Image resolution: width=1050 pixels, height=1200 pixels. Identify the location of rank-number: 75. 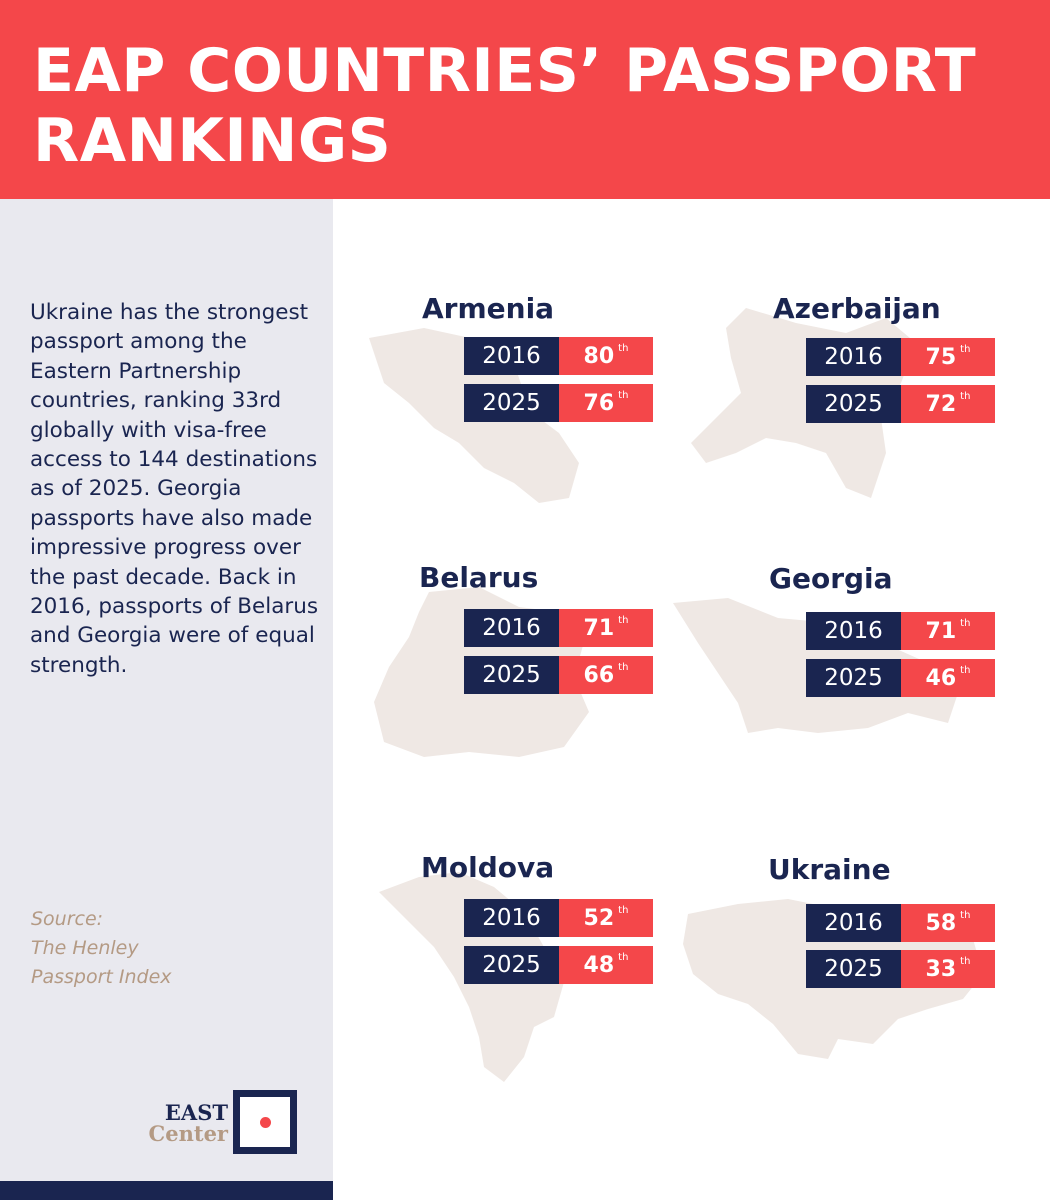
(941, 357).